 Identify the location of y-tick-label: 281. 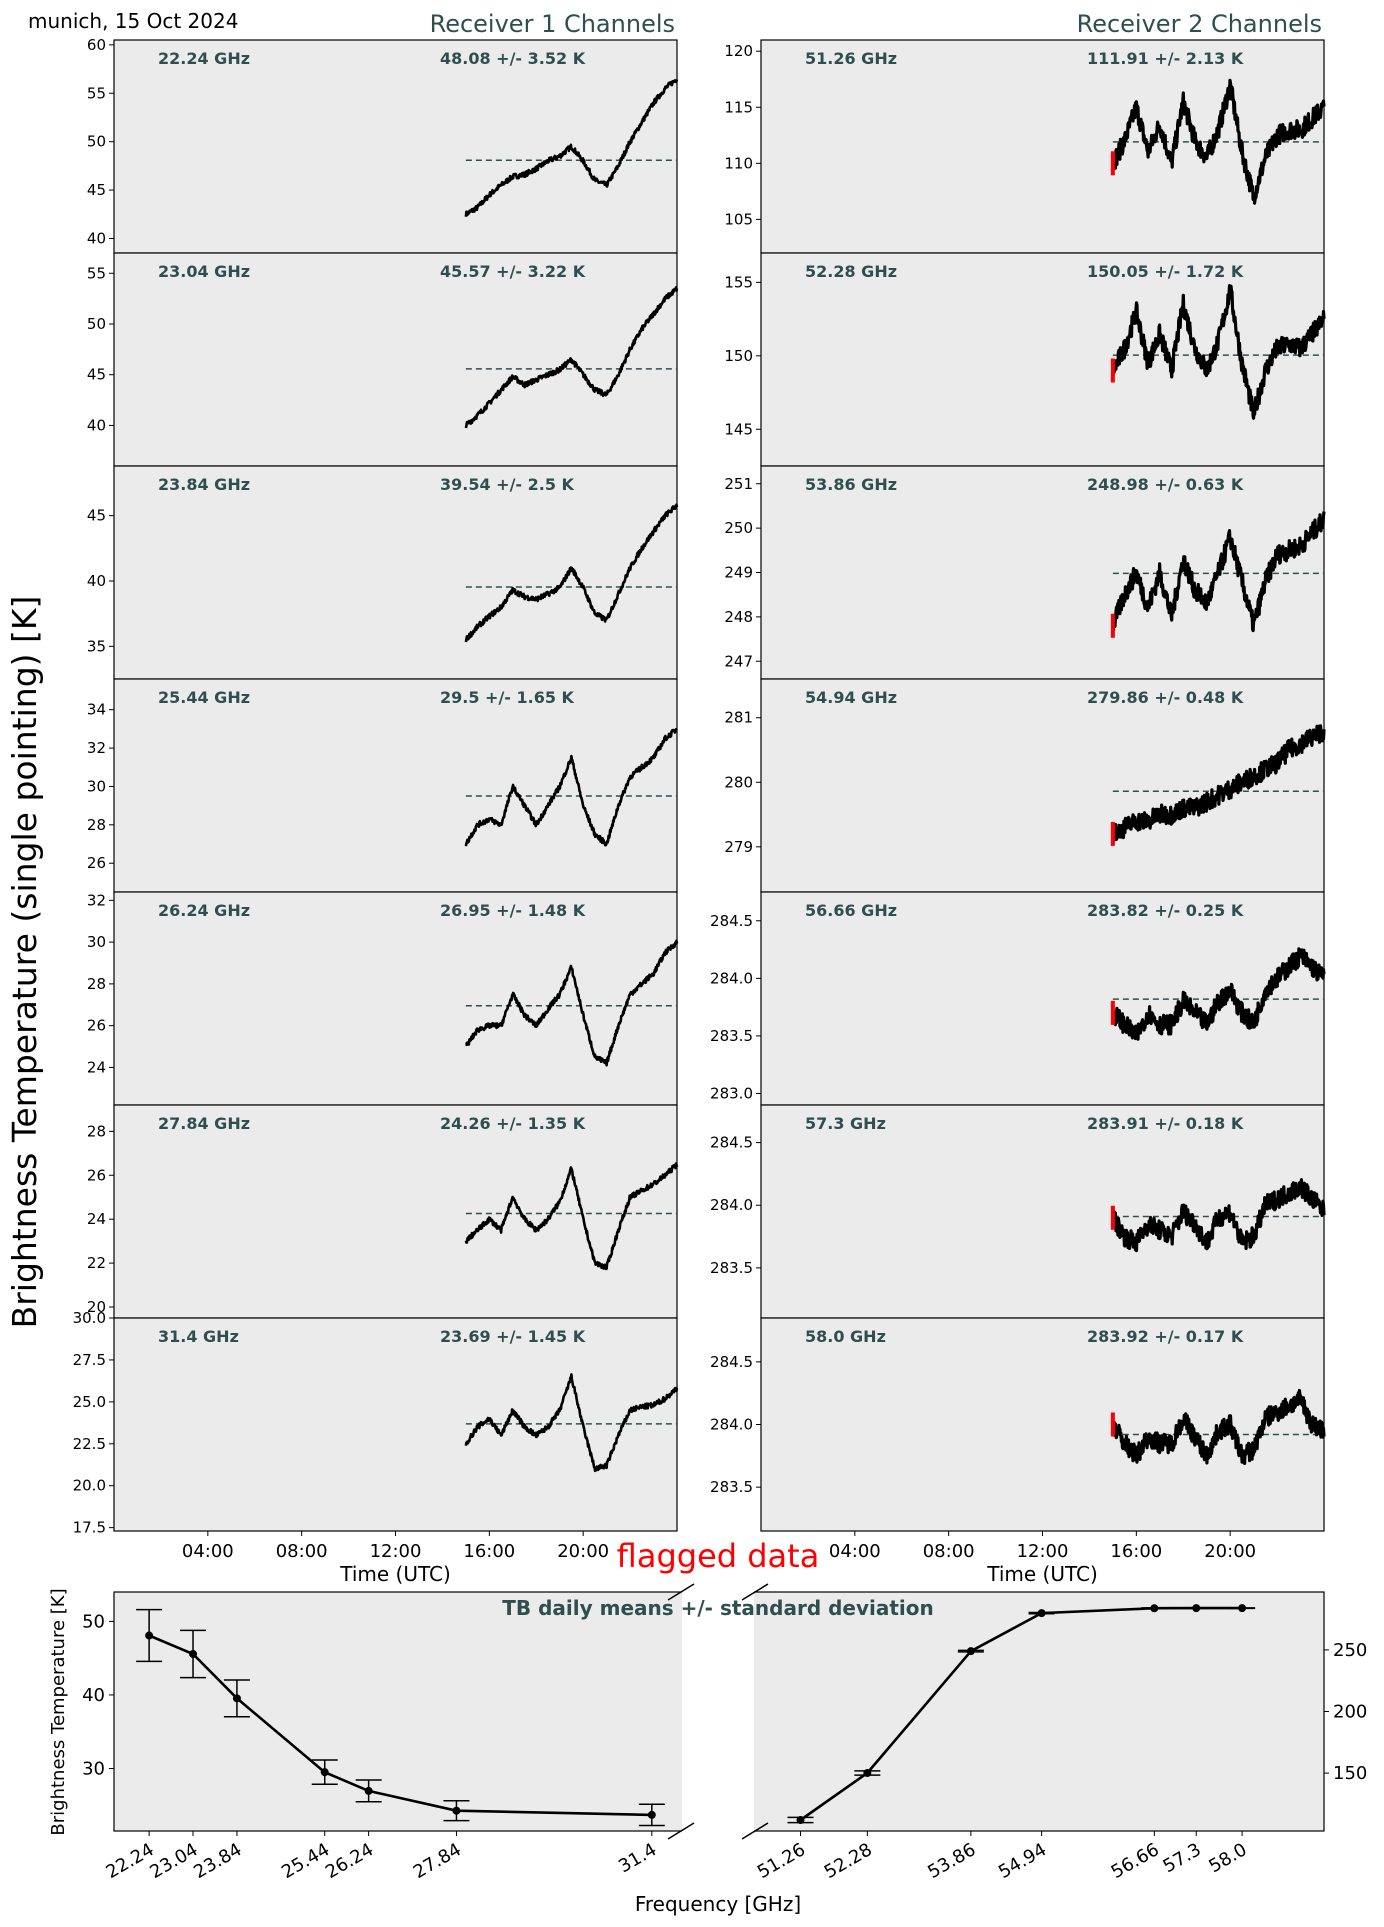
(738, 718).